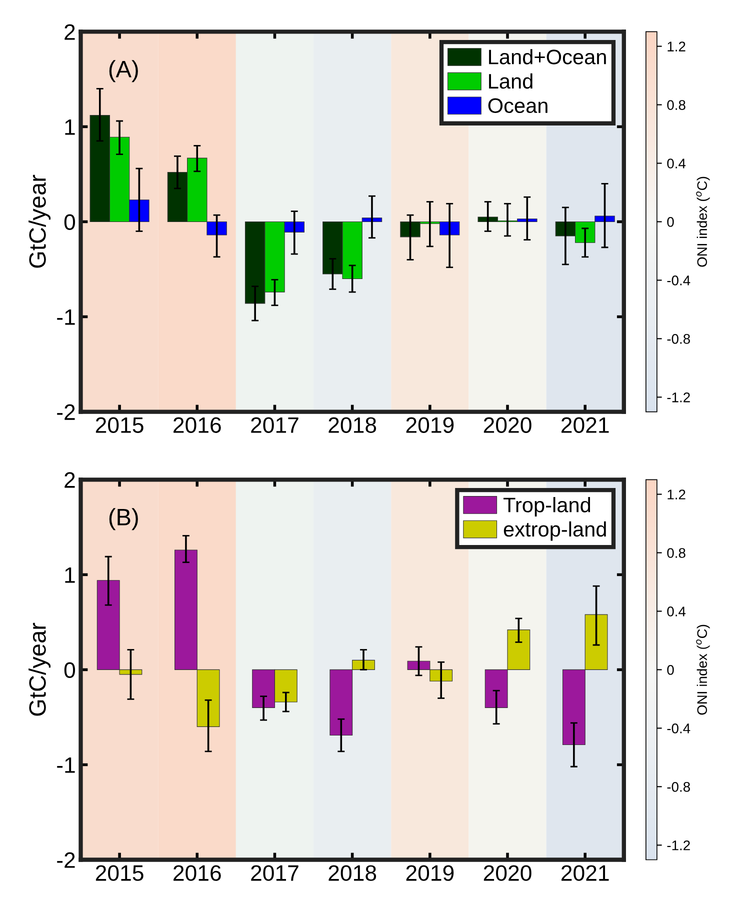 The height and width of the screenshot is (905, 734). Describe the element at coordinates (518, 106) in the screenshot. I see `legend-label: Ocean` at that location.